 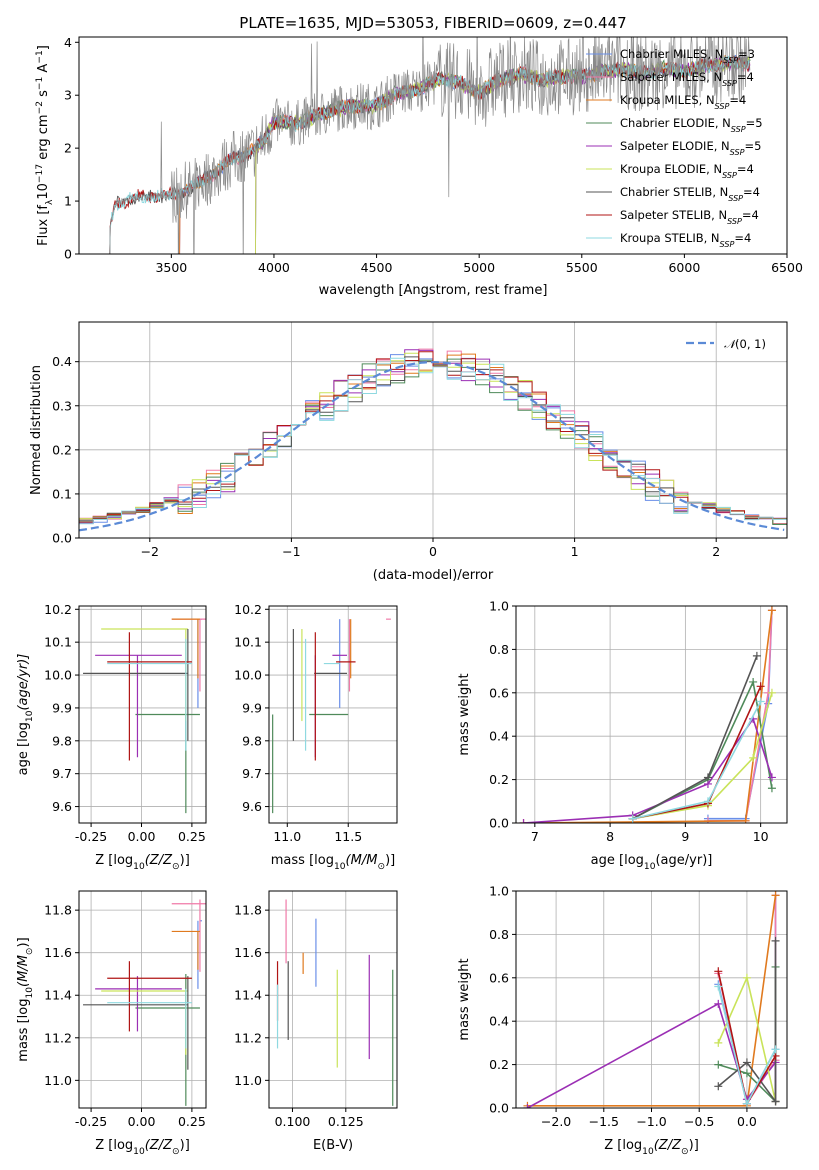 I want to click on x-axis-label: wavelength [Angstrom, rest frame], so click(x=433, y=290).